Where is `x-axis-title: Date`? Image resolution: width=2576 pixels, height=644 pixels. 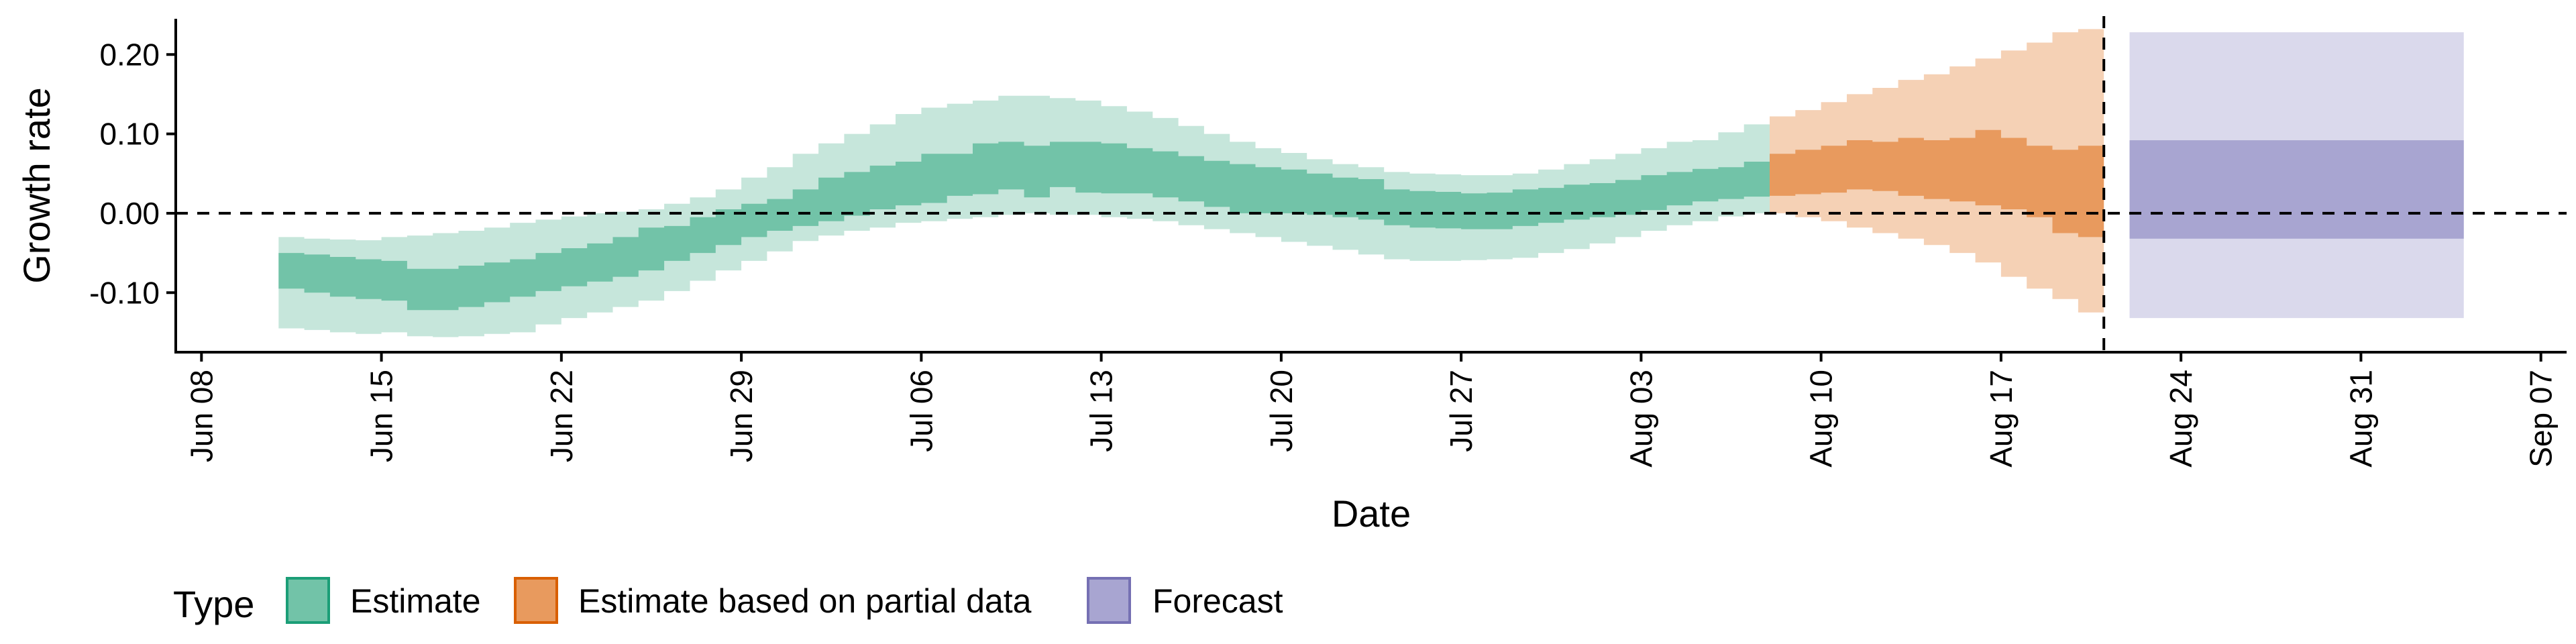 x-axis-title: Date is located at coordinates (1371, 513).